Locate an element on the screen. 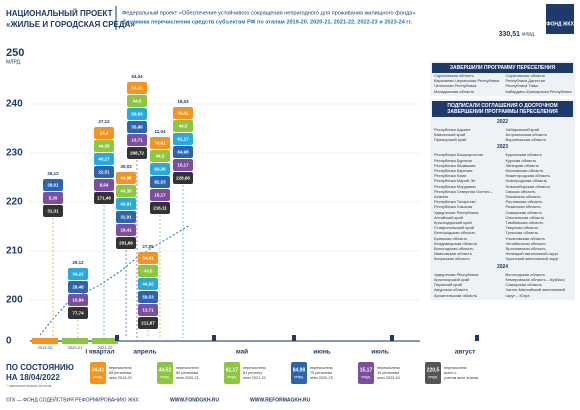  segment-label: 40,91 is located at coordinates (126, 204).